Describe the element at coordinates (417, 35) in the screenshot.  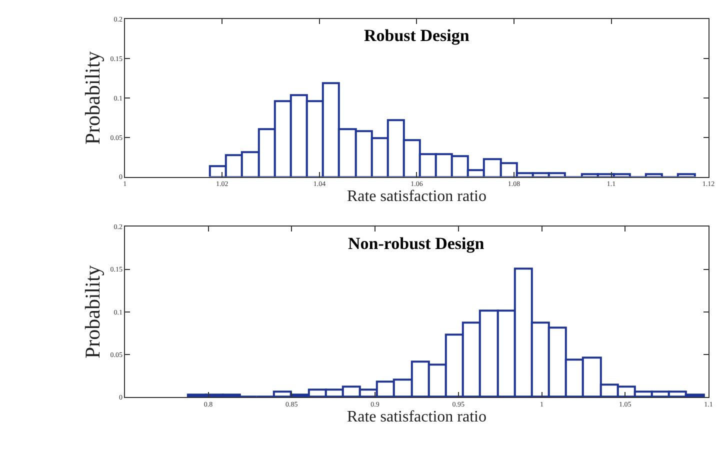
I see `chart-title: Robust Design` at that location.